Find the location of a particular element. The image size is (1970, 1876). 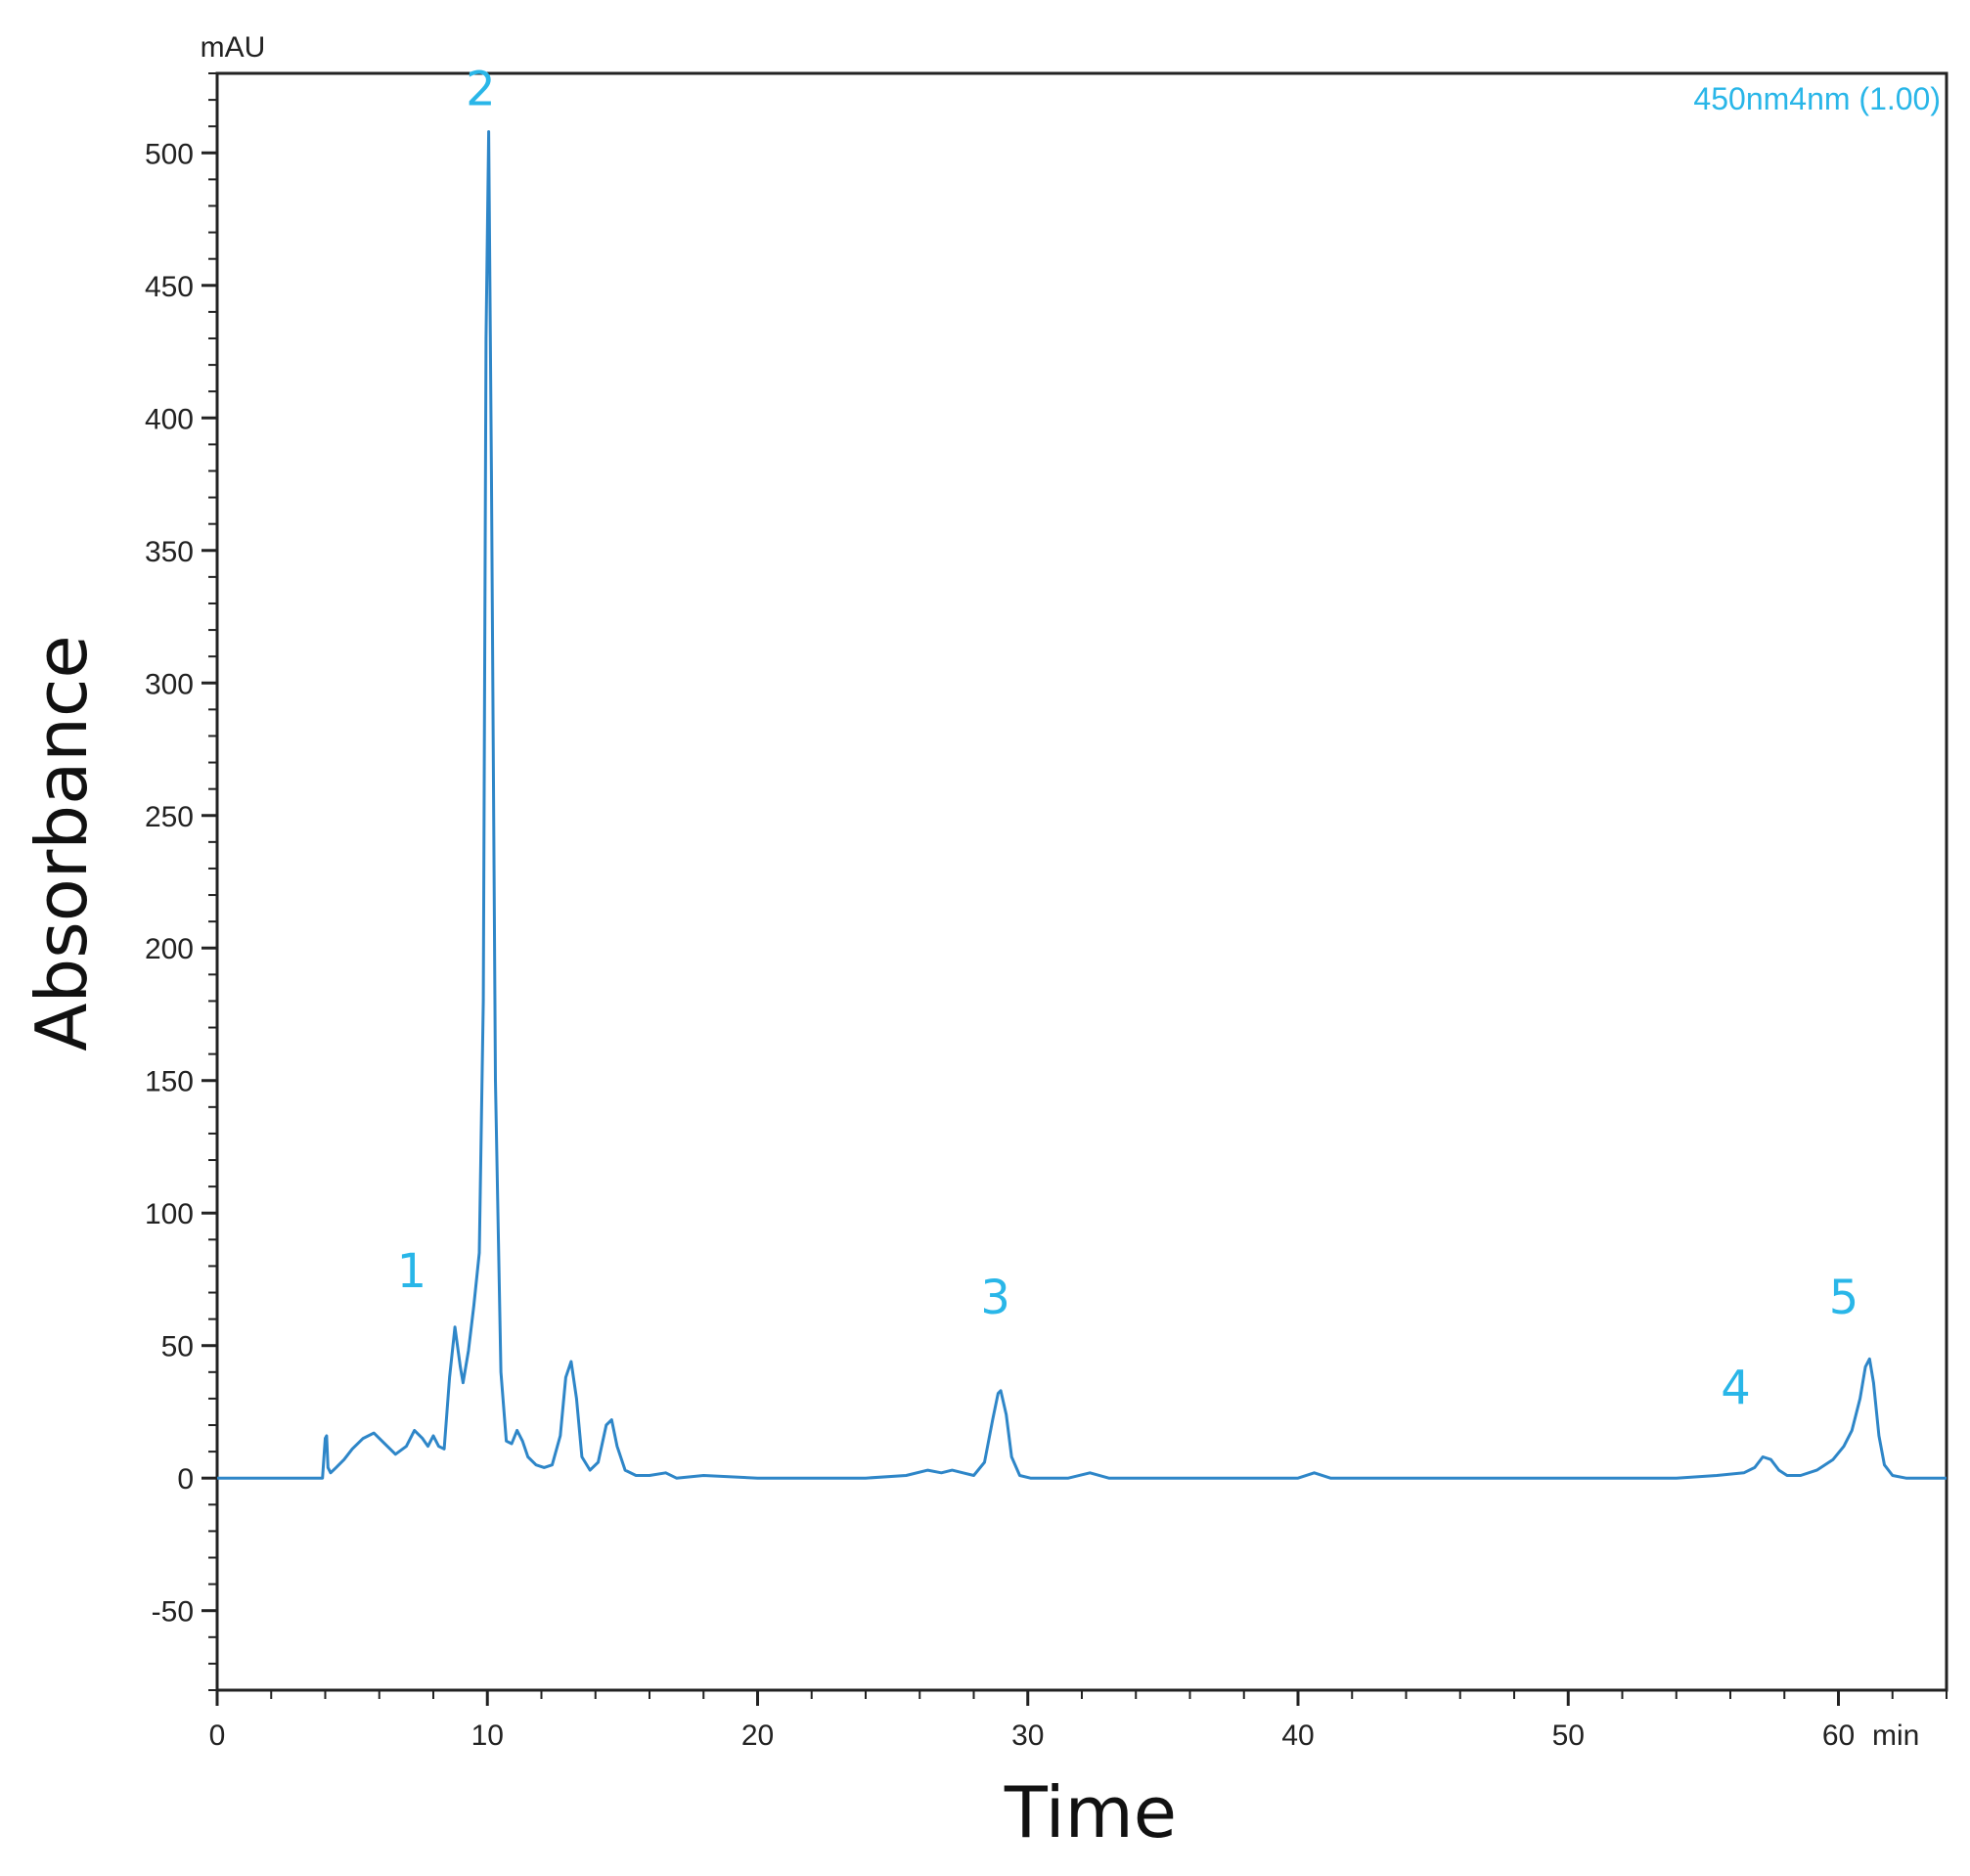

y-axis-title: Absorbance is located at coordinates (62, 842).